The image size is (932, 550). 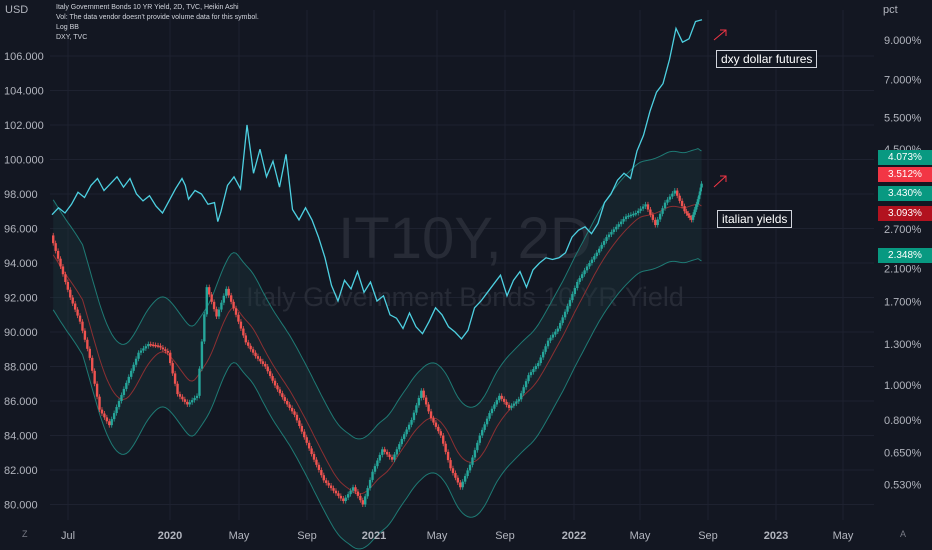 I want to click on annotation-arrow-head, so click(x=723, y=178).